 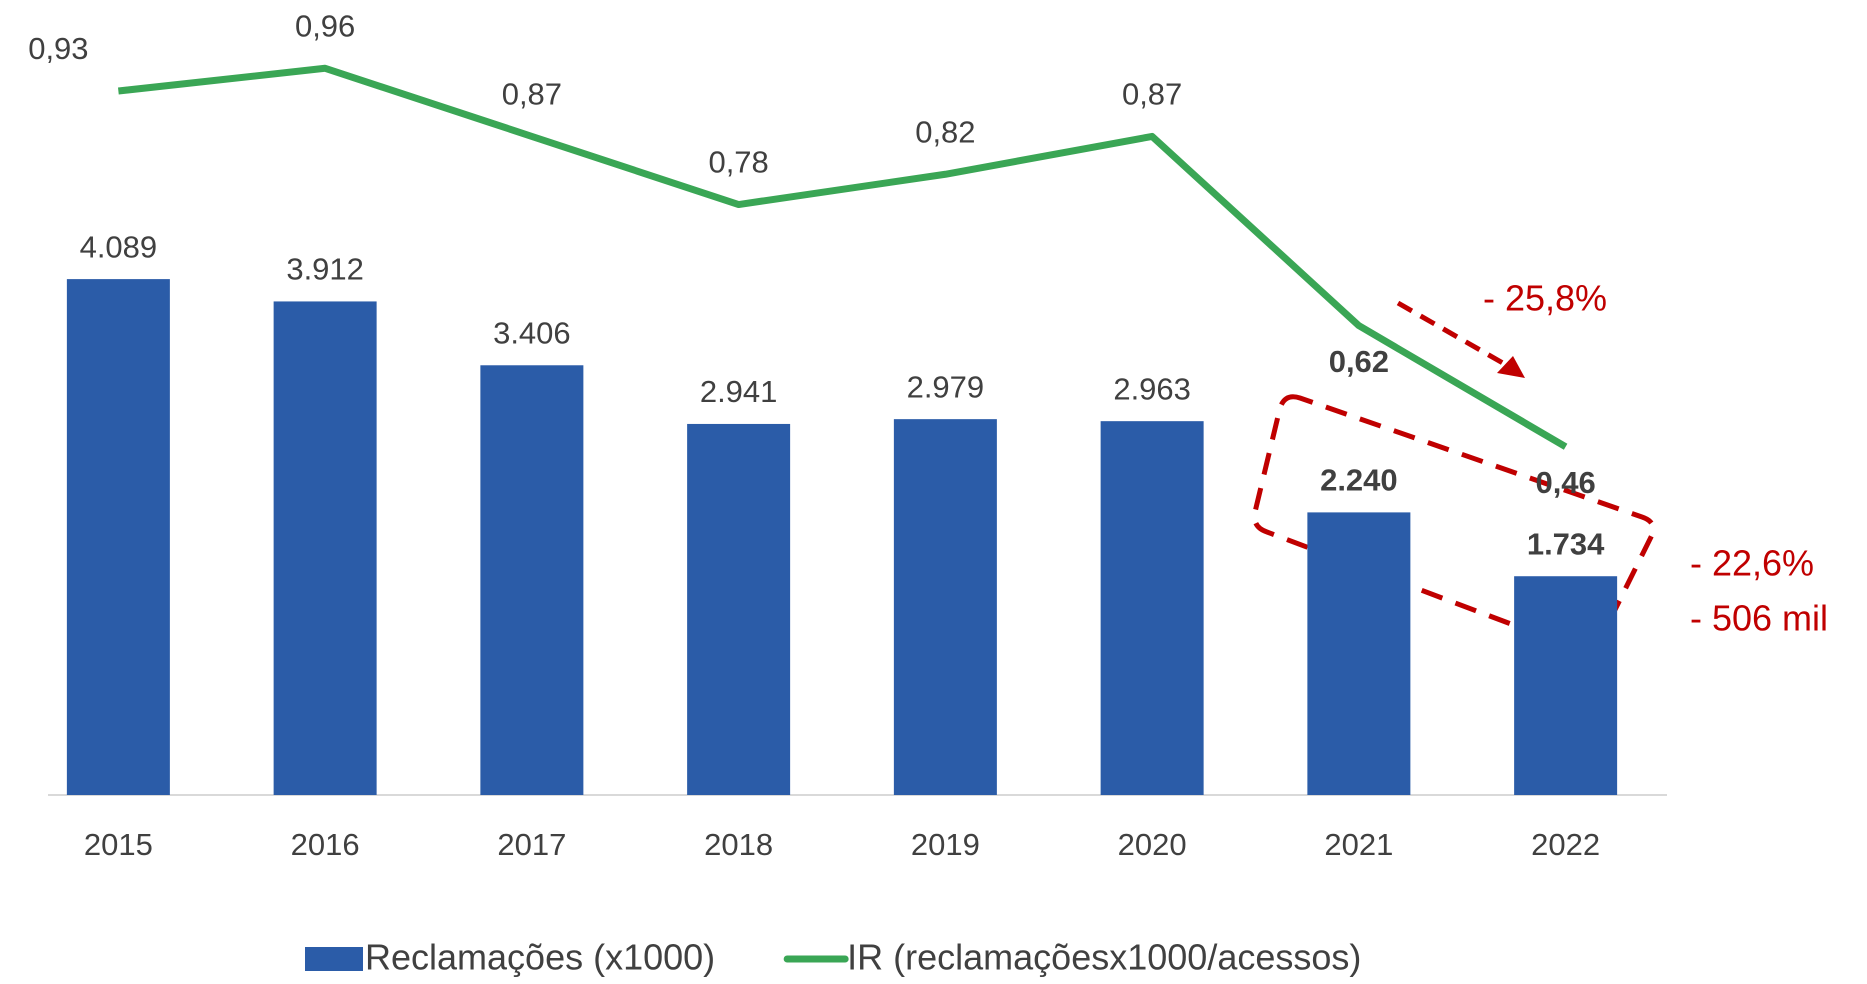 What do you see at coordinates (1152, 844) in the screenshot?
I see `x-tick-label: 2020` at bounding box center [1152, 844].